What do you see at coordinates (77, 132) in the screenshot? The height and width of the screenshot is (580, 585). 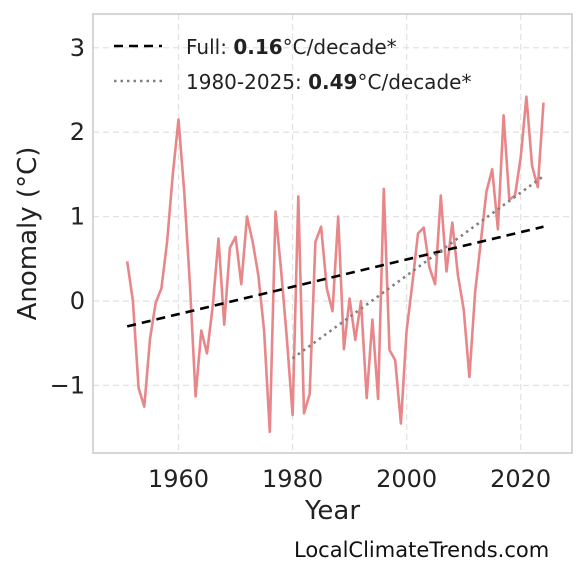 I see `y-tick-label: 2` at bounding box center [77, 132].